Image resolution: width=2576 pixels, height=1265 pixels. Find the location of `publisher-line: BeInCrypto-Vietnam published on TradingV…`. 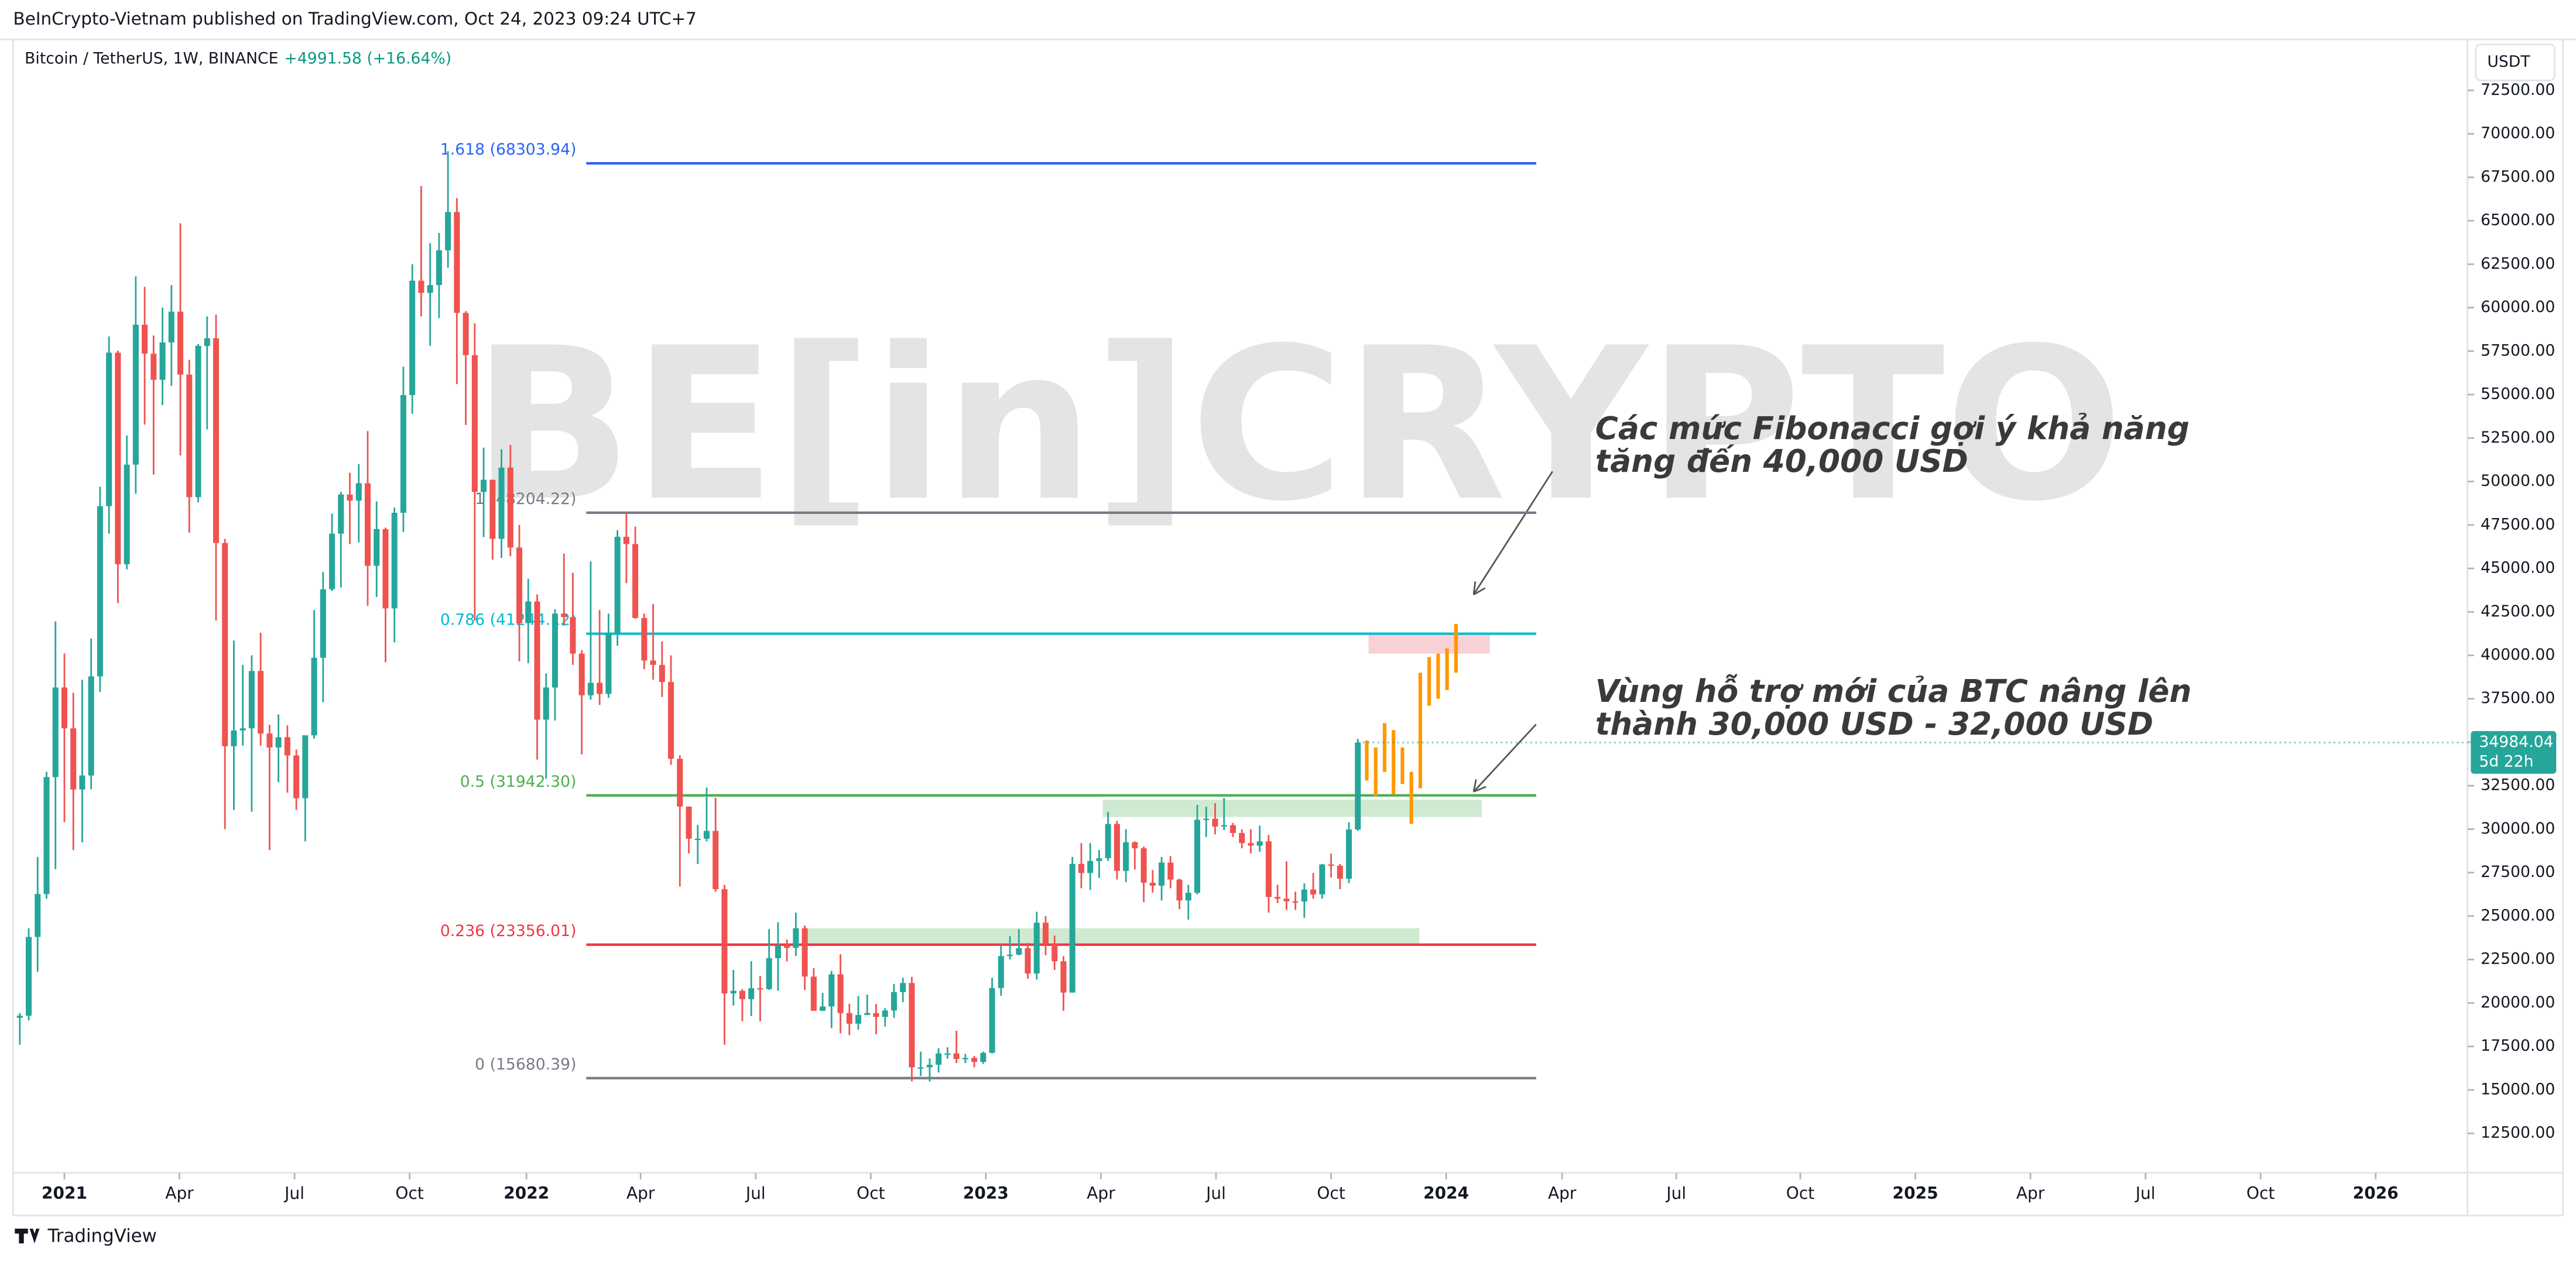

publisher-line: BeInCrypto-Vietnam published on TradingV… is located at coordinates (355, 19).